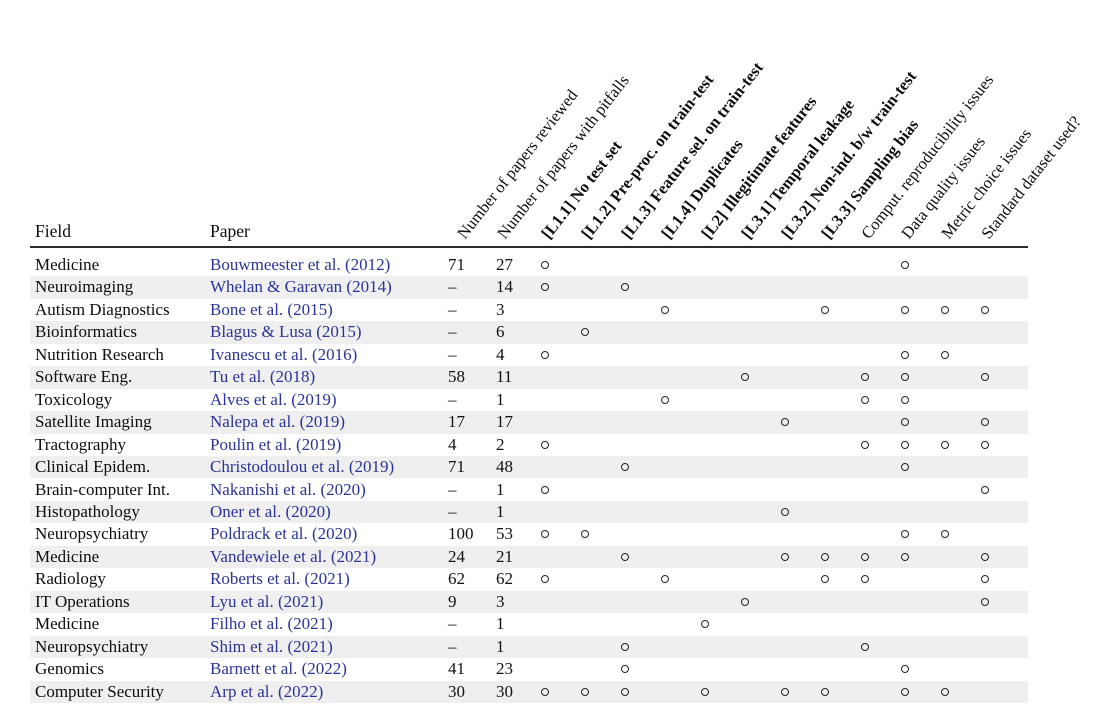  I want to click on paper-citation-link: Vandewiele et al. (2021), so click(293, 556).